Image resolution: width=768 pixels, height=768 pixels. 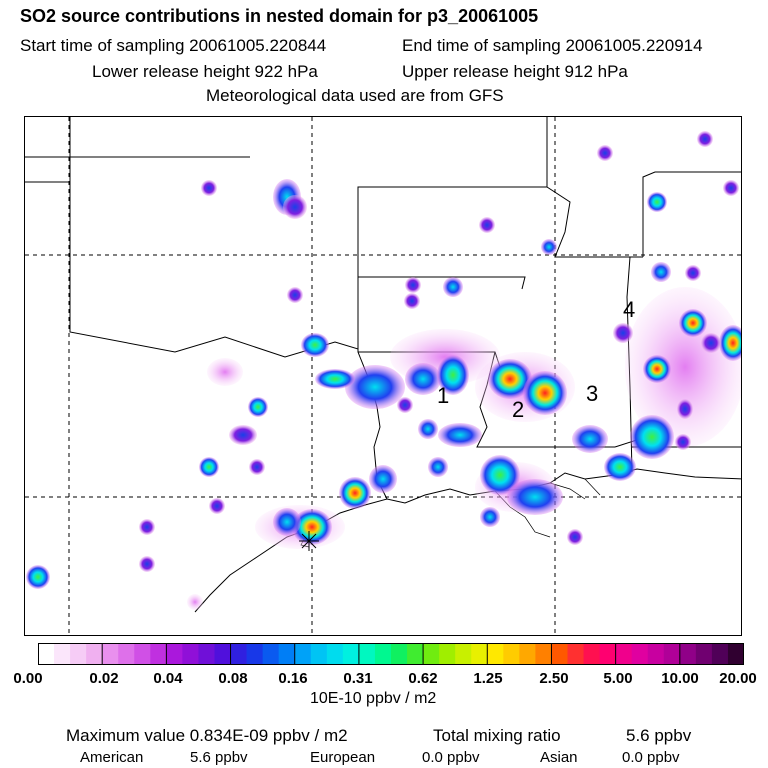 What do you see at coordinates (680, 678) in the screenshot?
I see `colorbar-tick-10: 10.00` at bounding box center [680, 678].